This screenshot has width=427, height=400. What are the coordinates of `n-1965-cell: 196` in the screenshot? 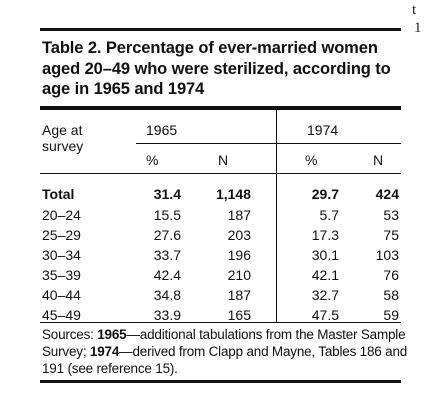 It's located at (239, 255).